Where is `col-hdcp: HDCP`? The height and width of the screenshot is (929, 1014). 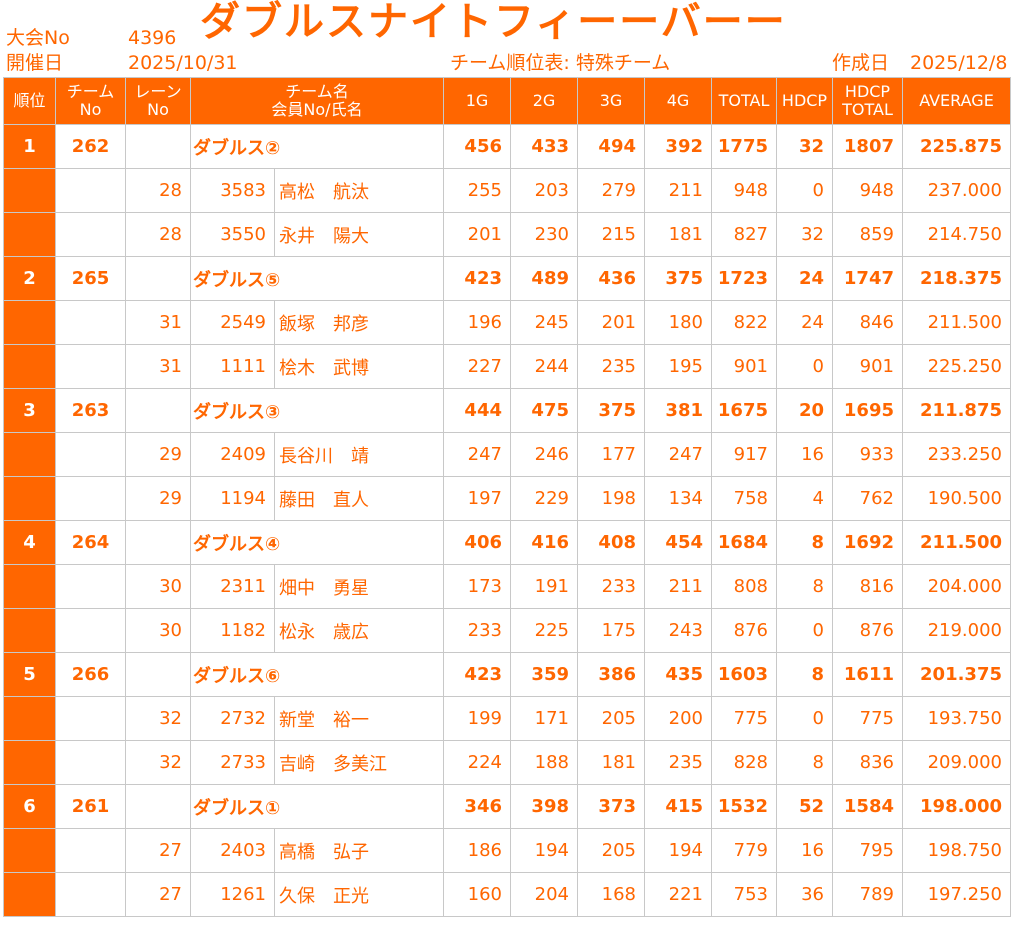 col-hdcp: HDCP is located at coordinates (804, 101).